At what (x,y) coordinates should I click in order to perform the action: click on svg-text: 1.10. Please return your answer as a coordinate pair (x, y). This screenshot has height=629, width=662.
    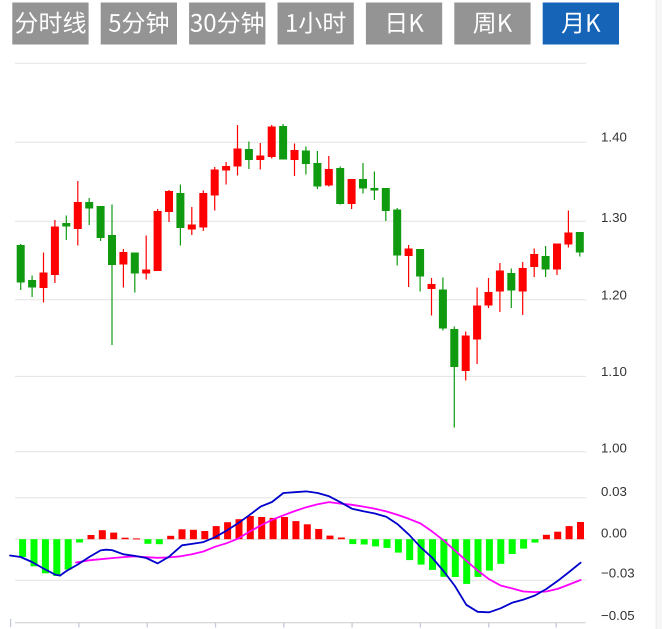
    Looking at the image, I should click on (614, 371).